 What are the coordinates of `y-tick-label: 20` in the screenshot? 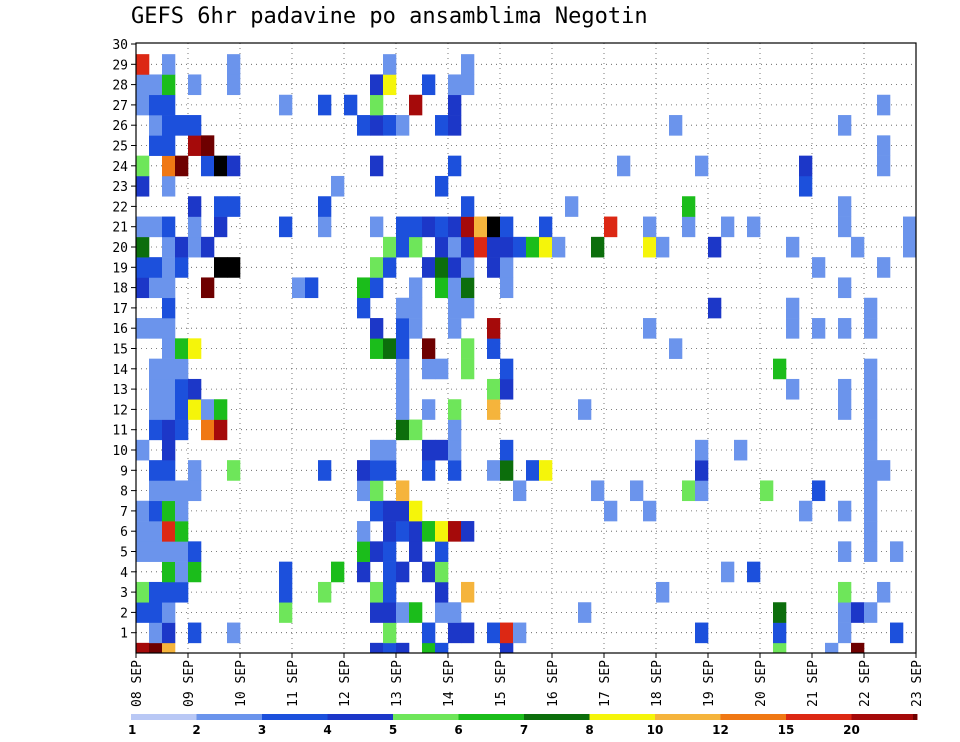 It's located at (120, 248).